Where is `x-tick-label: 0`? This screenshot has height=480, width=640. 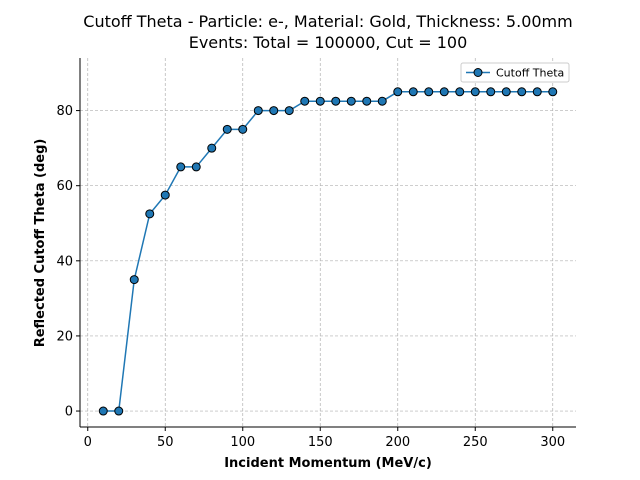 x-tick-label: 0 is located at coordinates (88, 442).